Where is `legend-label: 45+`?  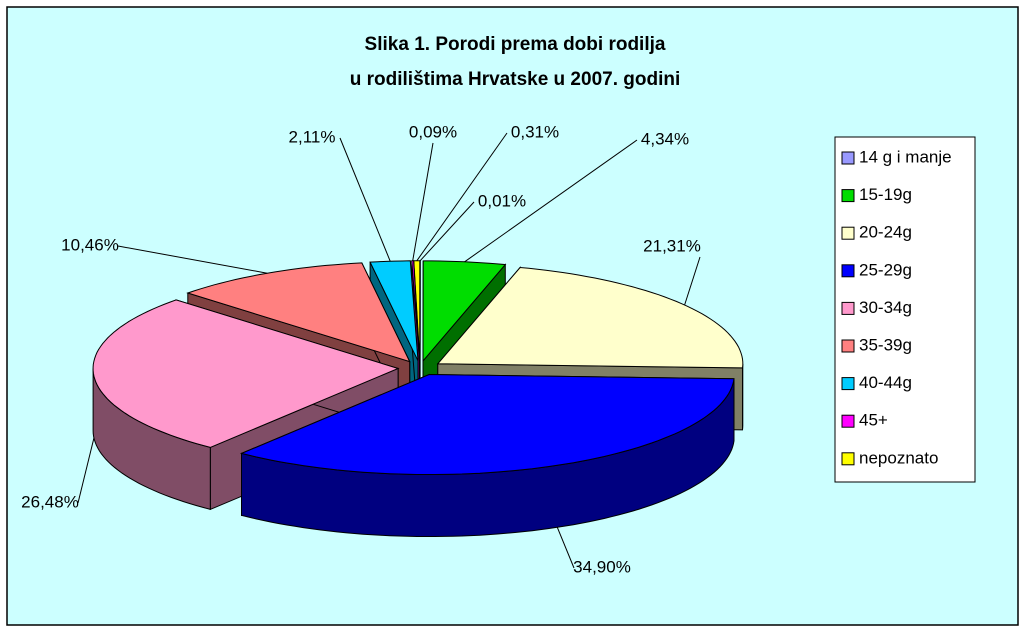 legend-label: 45+ is located at coordinates (873, 420).